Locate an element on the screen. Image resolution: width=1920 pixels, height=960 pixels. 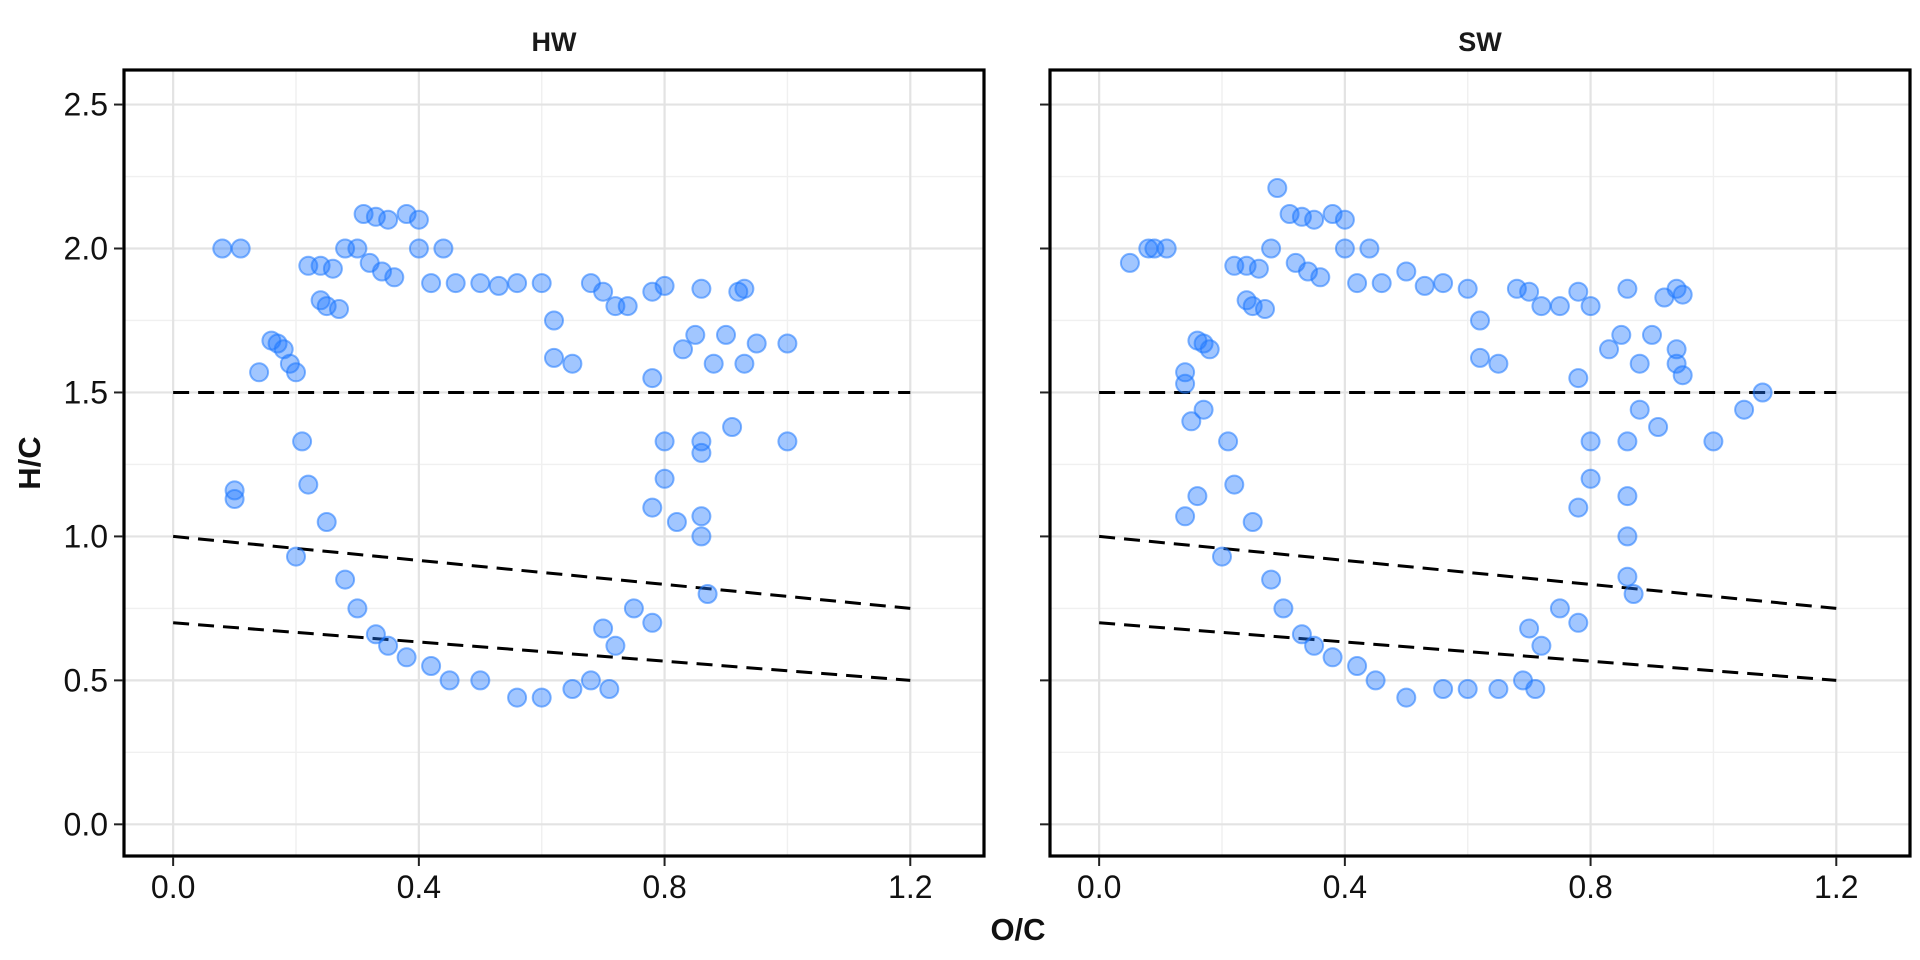
y-axis-hw: 0.0 0.5 1.0 1.5 2.0 2.5 is located at coordinates (93, 464).